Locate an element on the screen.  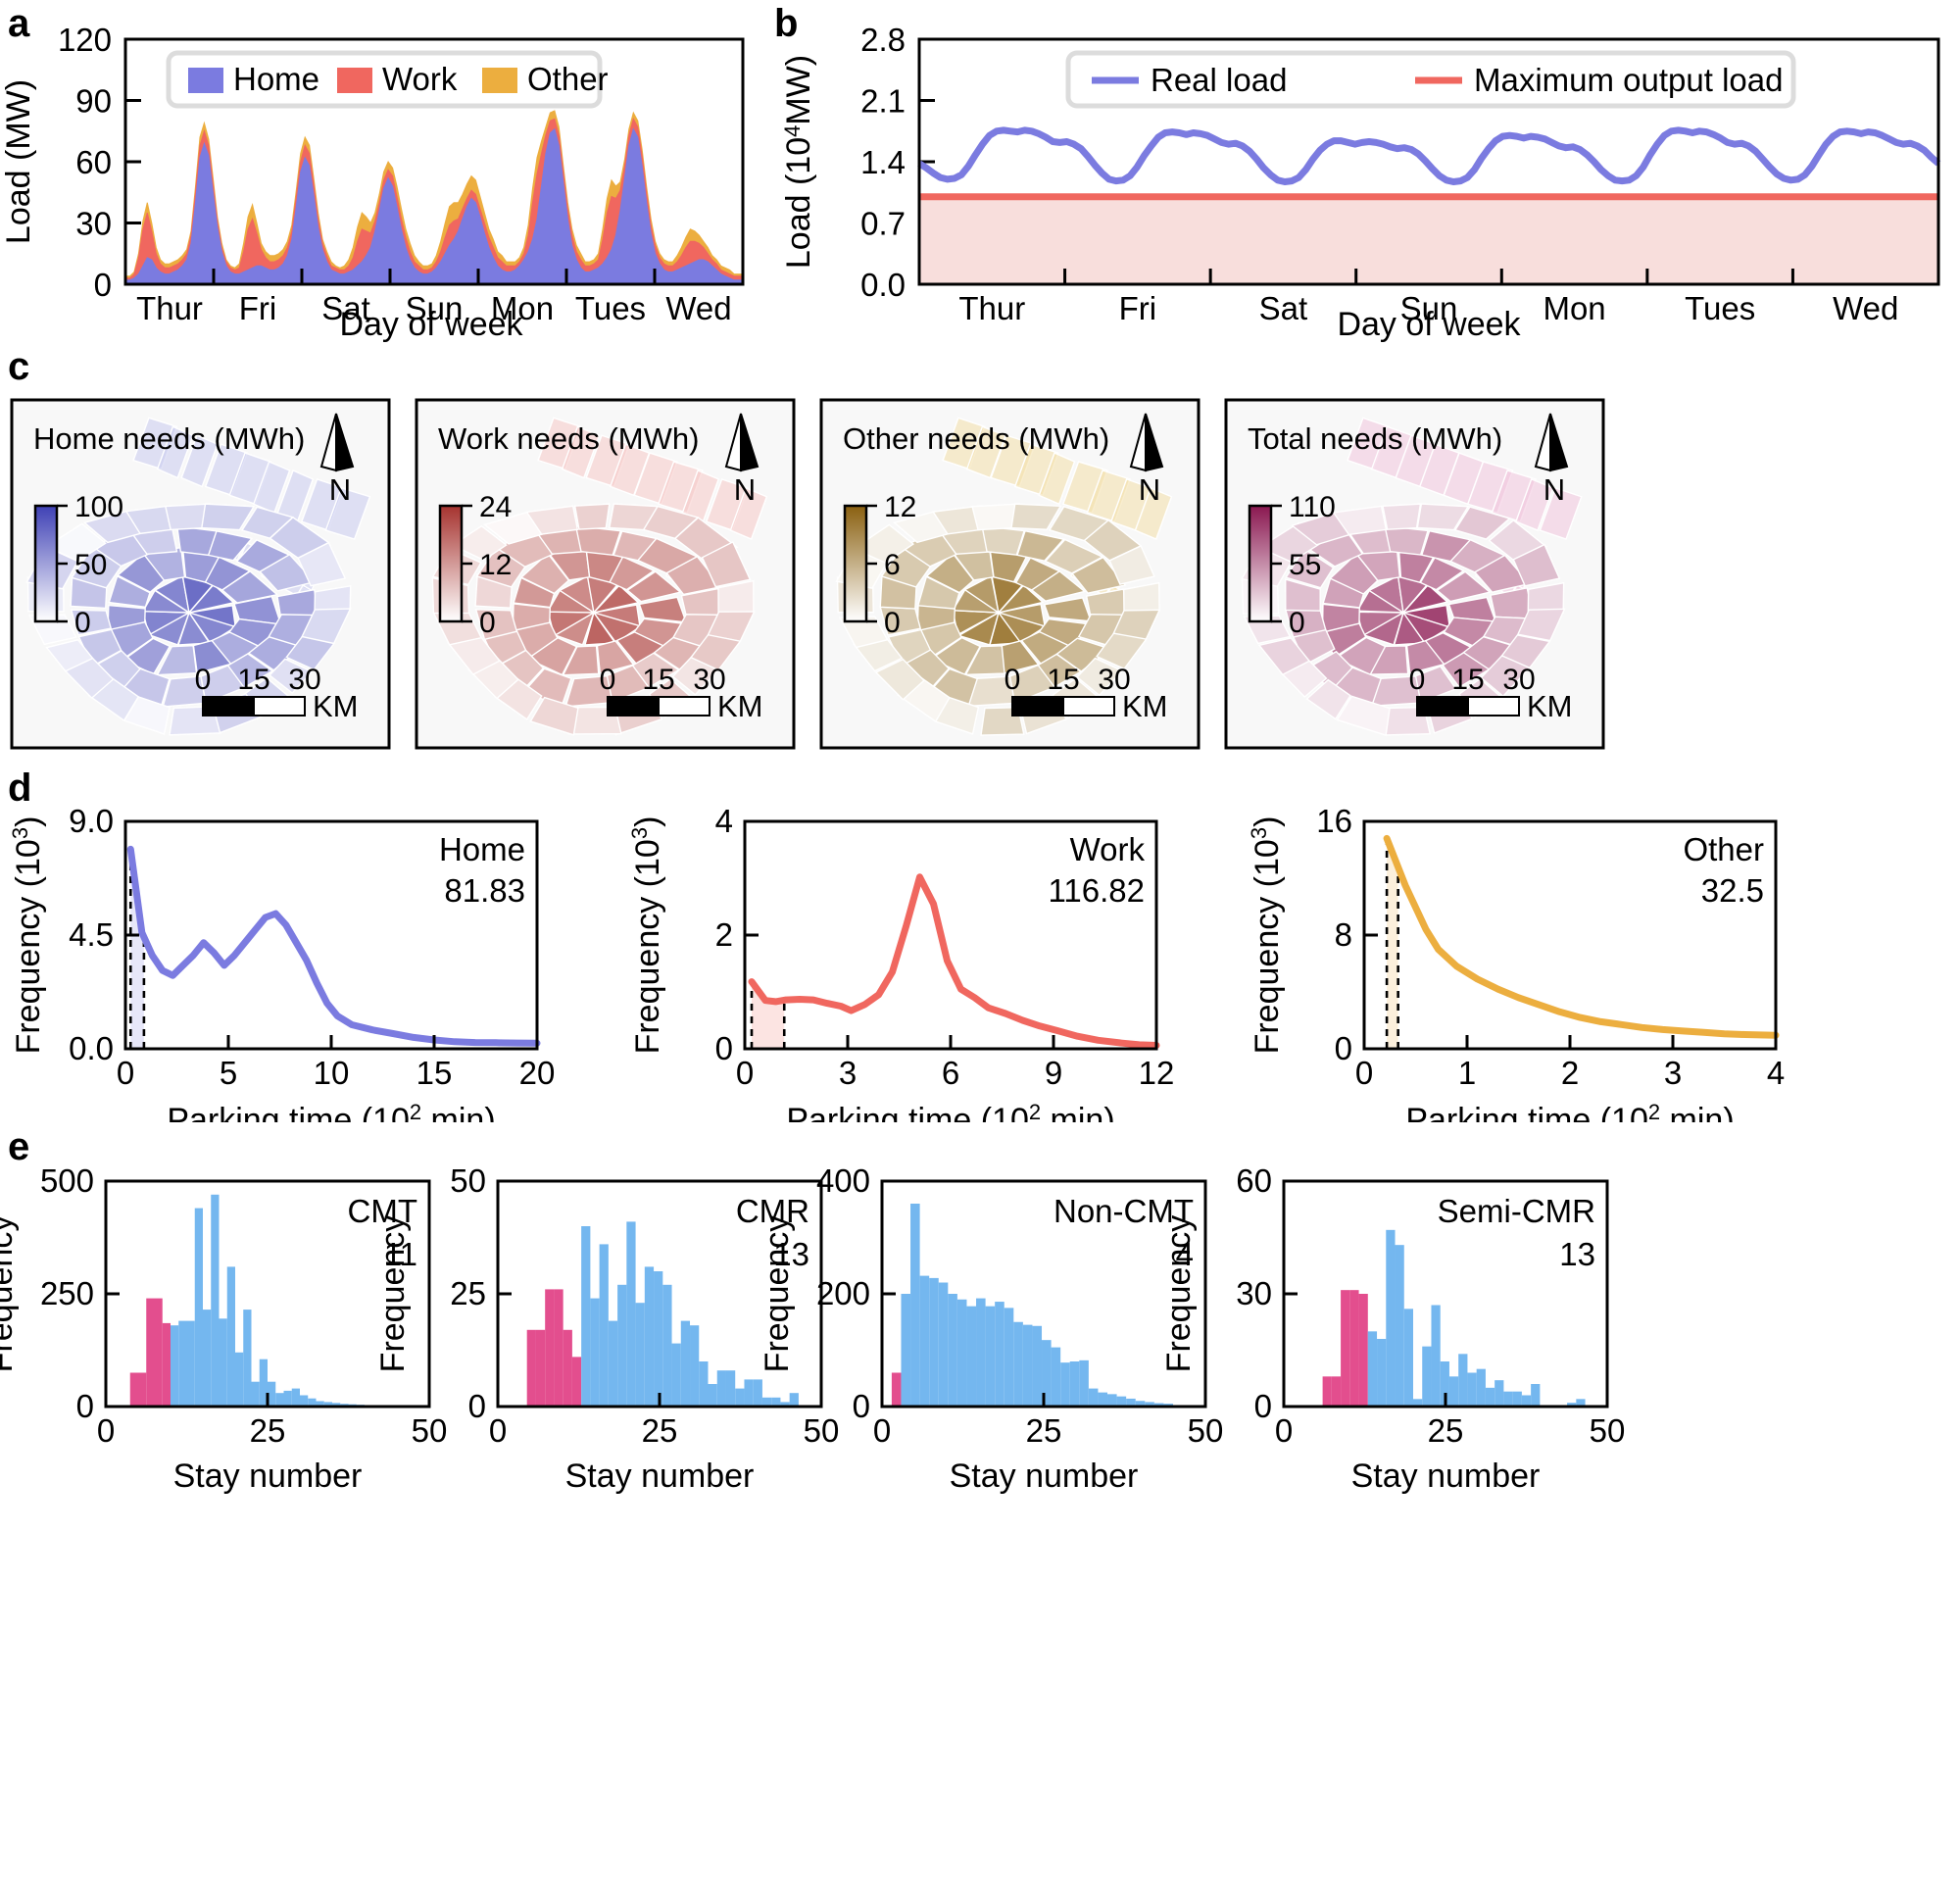
map-title: Home needs (MWh) is located at coordinates (169, 439).